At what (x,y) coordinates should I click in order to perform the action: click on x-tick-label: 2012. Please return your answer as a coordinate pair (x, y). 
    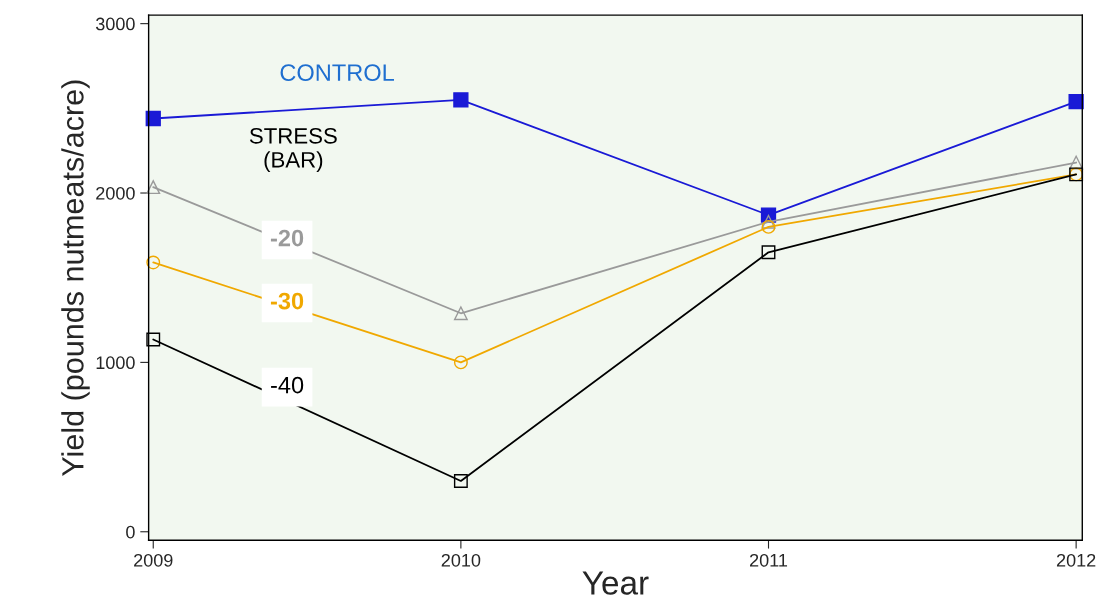
    Looking at the image, I should click on (1076, 560).